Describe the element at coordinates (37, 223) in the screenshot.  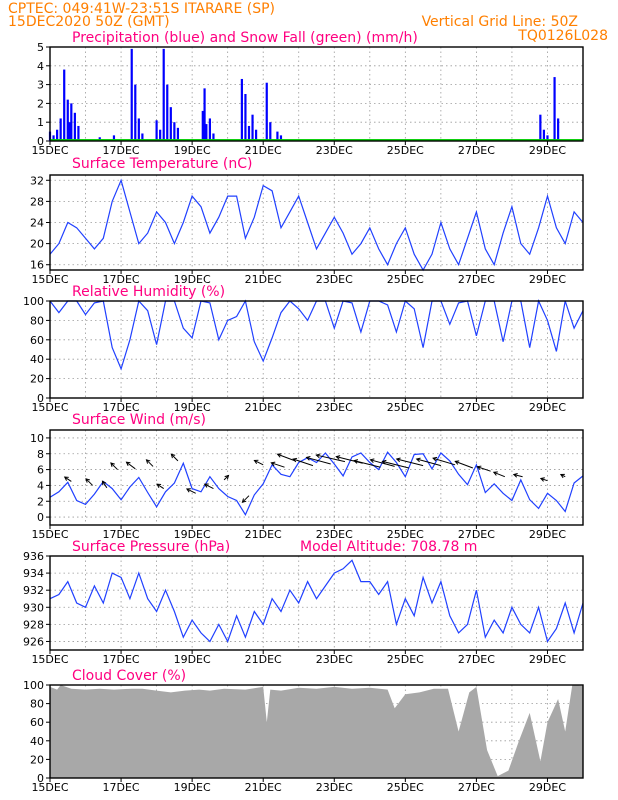
I see `y-tick-label: 24` at that location.